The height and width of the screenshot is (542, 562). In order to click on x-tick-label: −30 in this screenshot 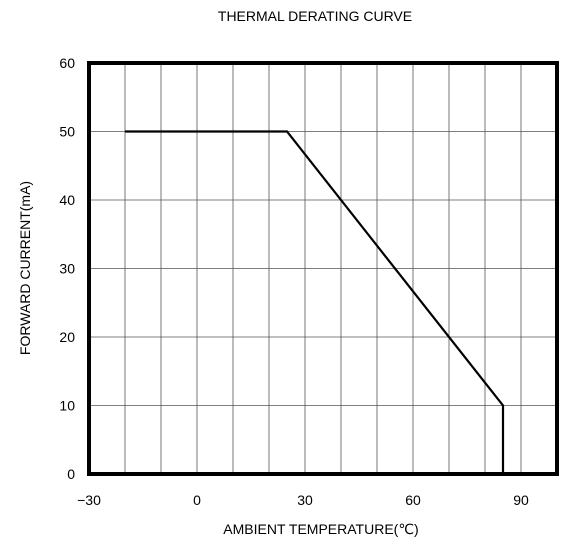, I will do `click(89, 500)`.